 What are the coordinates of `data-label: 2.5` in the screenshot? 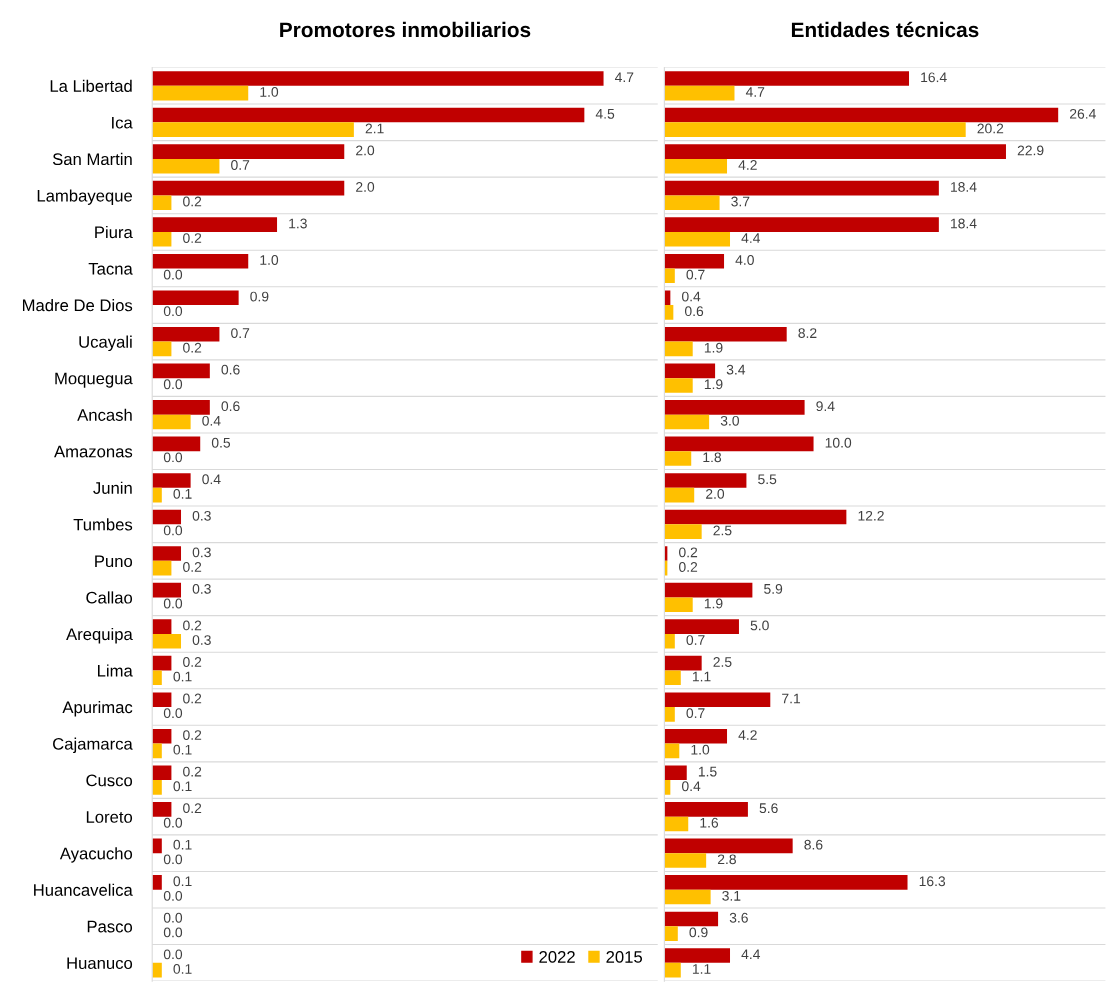 It's located at (722, 662).